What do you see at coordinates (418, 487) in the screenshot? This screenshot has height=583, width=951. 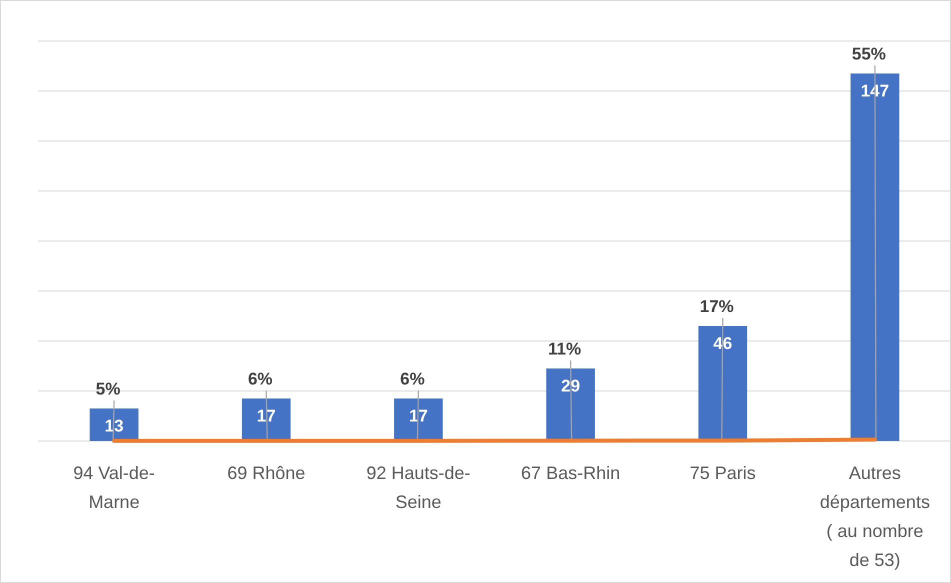 I see `x-tick-label: 92 Hauts-de-Seine` at bounding box center [418, 487].